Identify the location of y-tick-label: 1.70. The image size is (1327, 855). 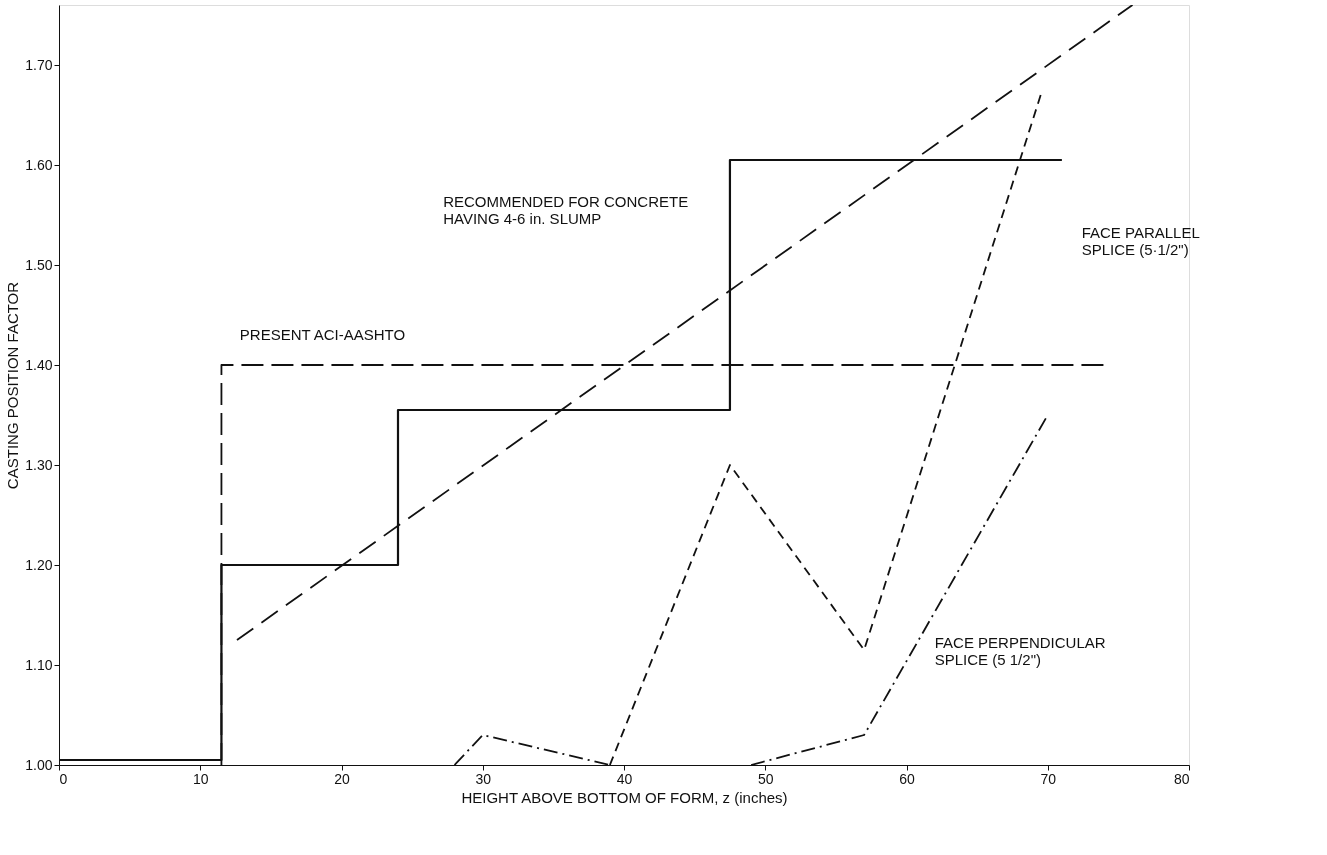
(39, 64).